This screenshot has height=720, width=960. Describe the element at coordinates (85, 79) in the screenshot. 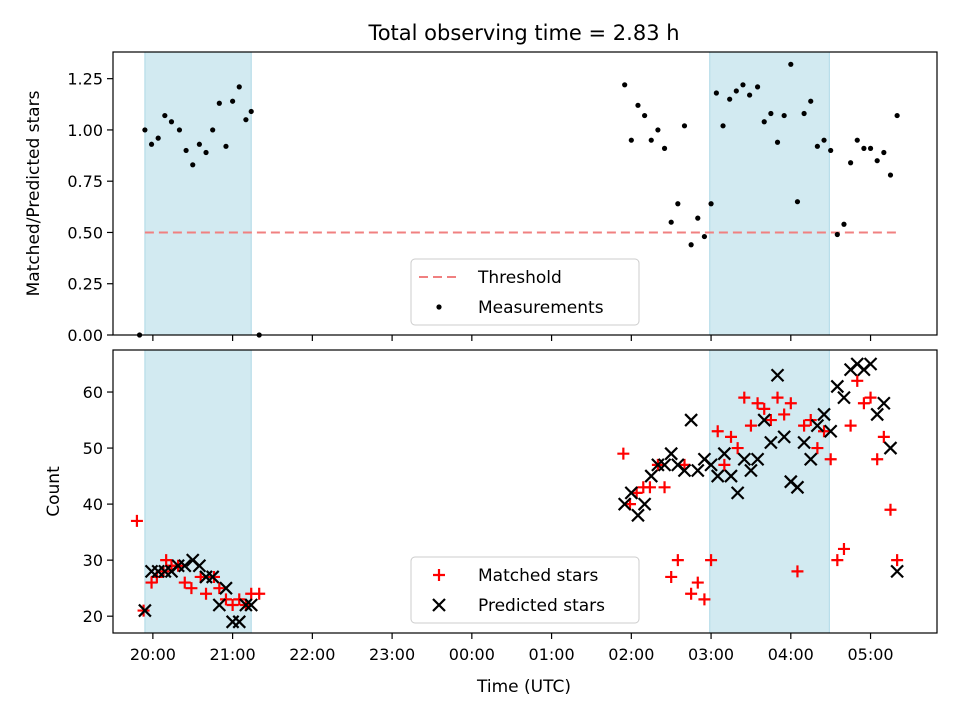

I see `y-tick-label: 1.25` at that location.